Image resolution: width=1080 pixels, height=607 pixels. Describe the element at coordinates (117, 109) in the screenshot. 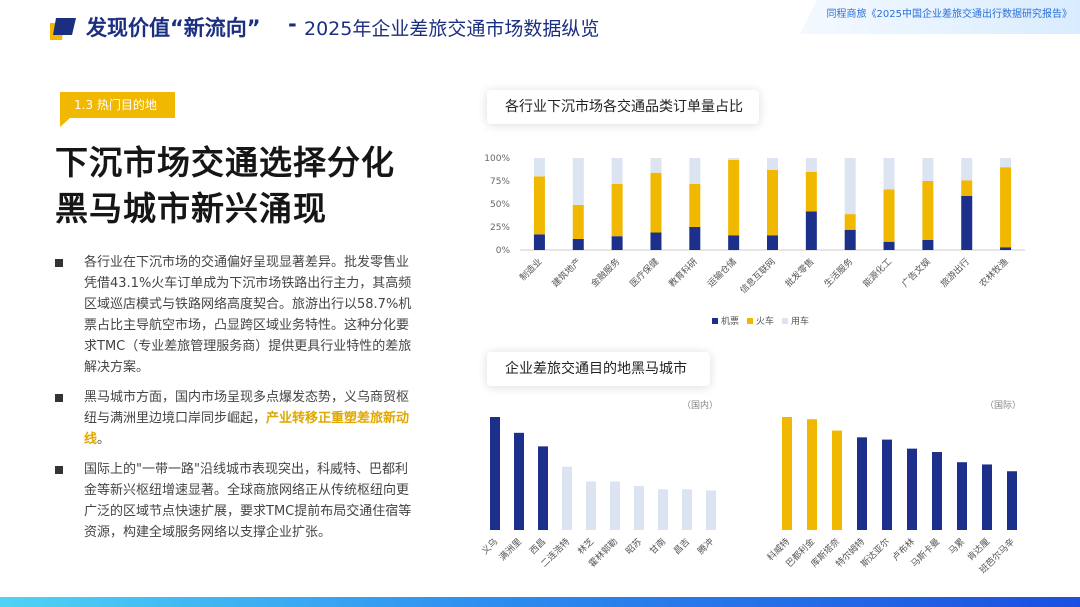

I see `section-tag: 1.3 热门目的地` at that location.